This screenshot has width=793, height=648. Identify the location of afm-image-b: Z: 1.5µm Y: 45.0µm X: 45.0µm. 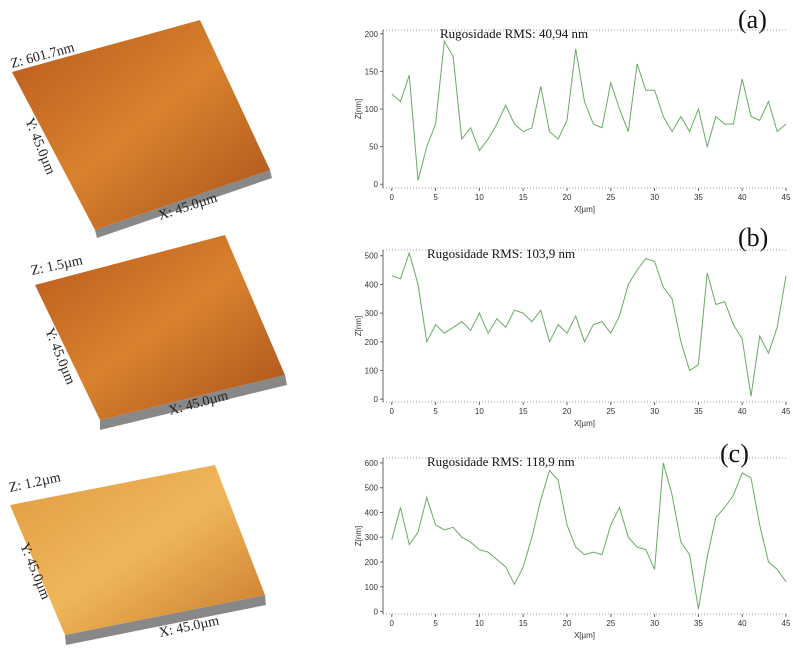
(158, 332).